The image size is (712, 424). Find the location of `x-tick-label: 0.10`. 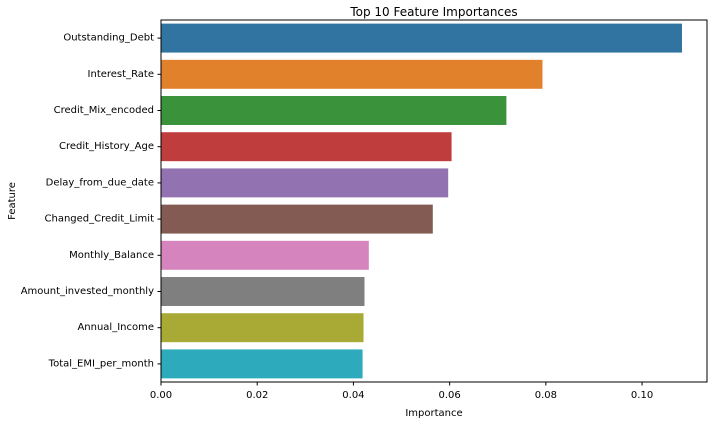

x-tick-label: 0.10 is located at coordinates (642, 395).